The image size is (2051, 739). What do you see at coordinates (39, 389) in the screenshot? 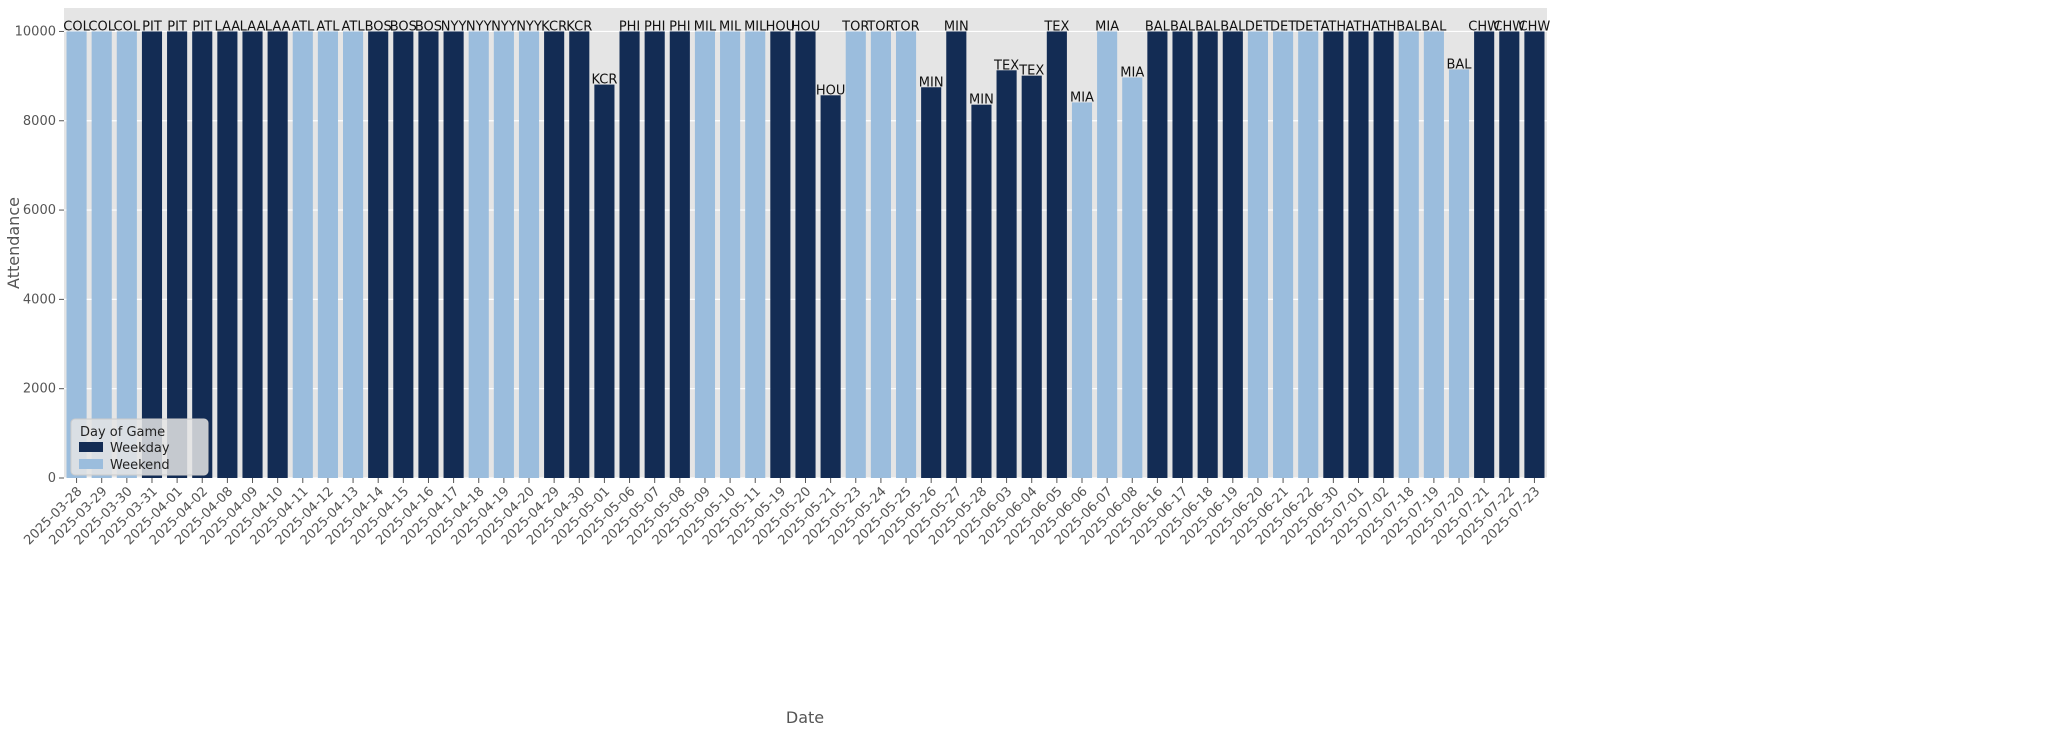
I see `y-tick-label: 2000` at bounding box center [39, 389].